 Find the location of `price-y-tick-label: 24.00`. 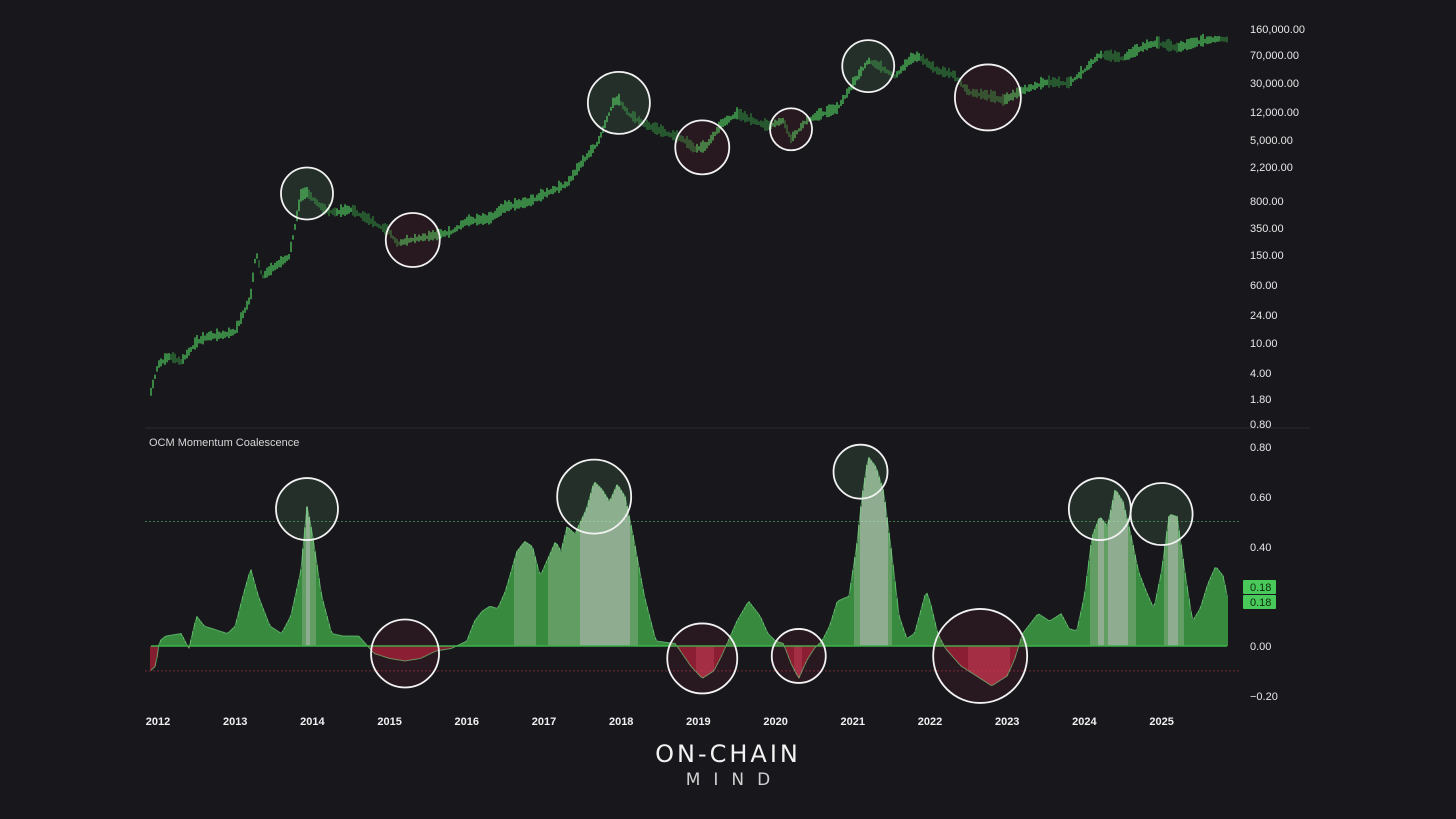

price-y-tick-label: 24.00 is located at coordinates (1264, 316).